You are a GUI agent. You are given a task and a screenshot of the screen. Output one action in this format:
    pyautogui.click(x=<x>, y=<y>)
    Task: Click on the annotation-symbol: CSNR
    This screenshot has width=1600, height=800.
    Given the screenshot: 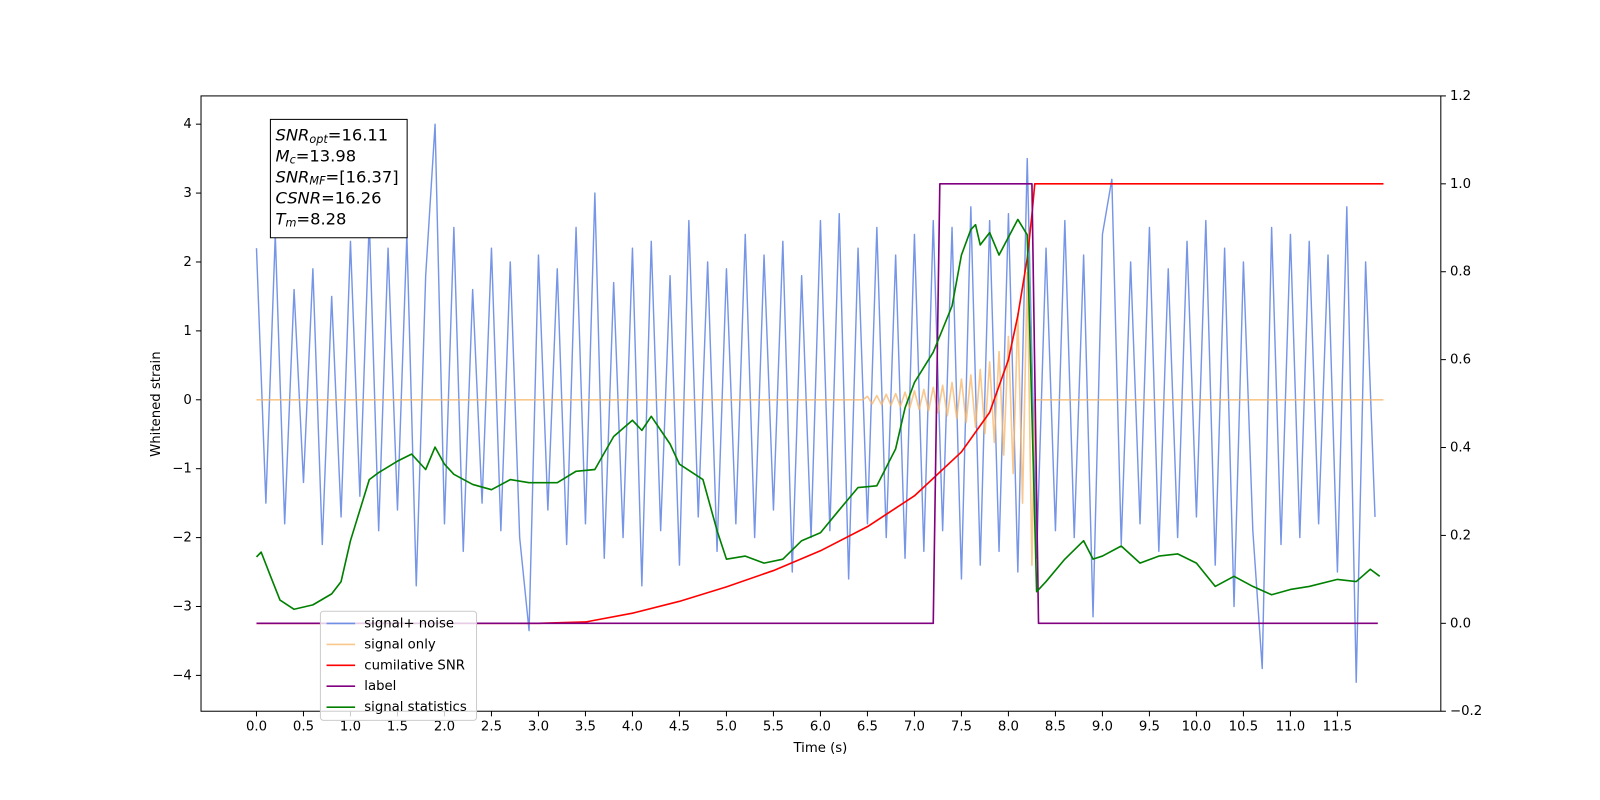 What is the action you would take?
    pyautogui.click(x=299, y=197)
    